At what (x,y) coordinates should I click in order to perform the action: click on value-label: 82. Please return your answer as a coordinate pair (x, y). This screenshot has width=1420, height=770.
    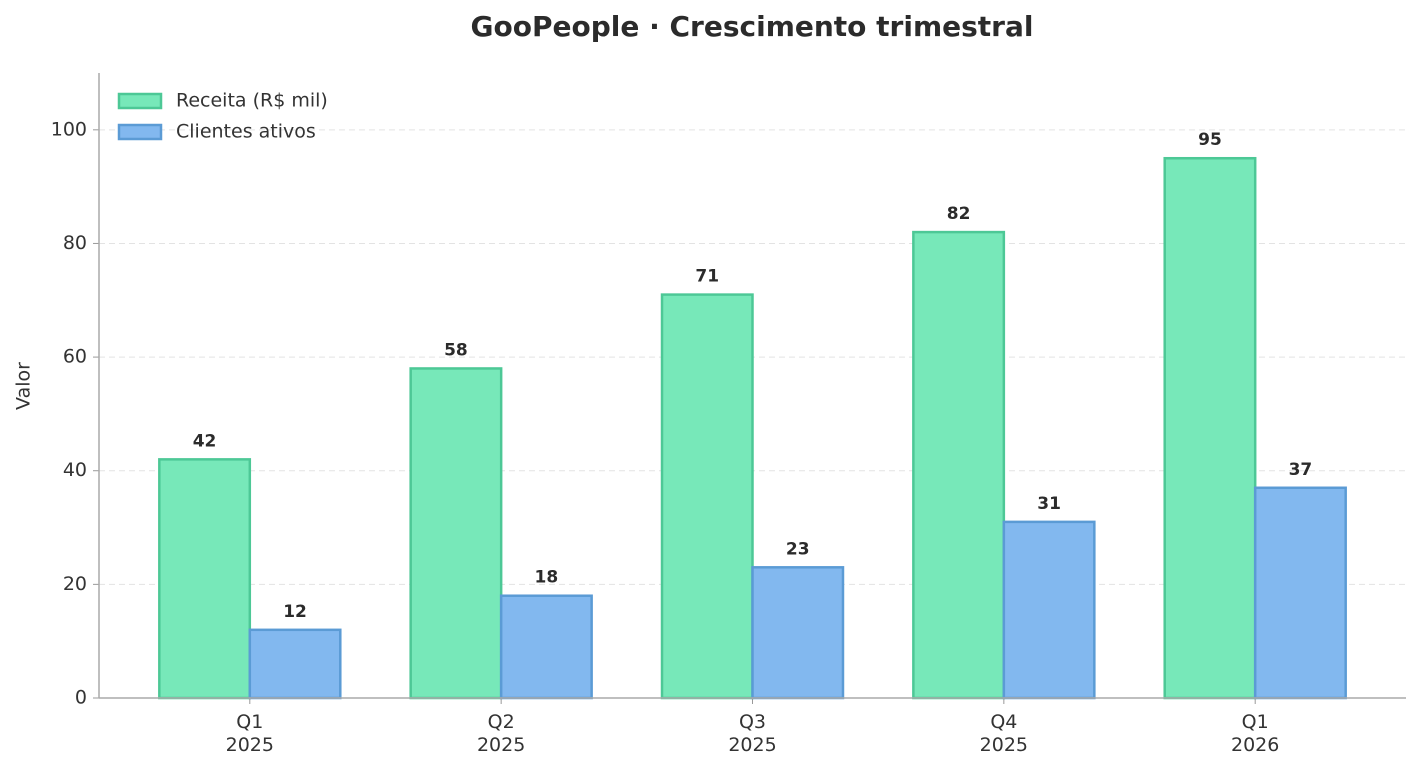
    Looking at the image, I should click on (959, 214).